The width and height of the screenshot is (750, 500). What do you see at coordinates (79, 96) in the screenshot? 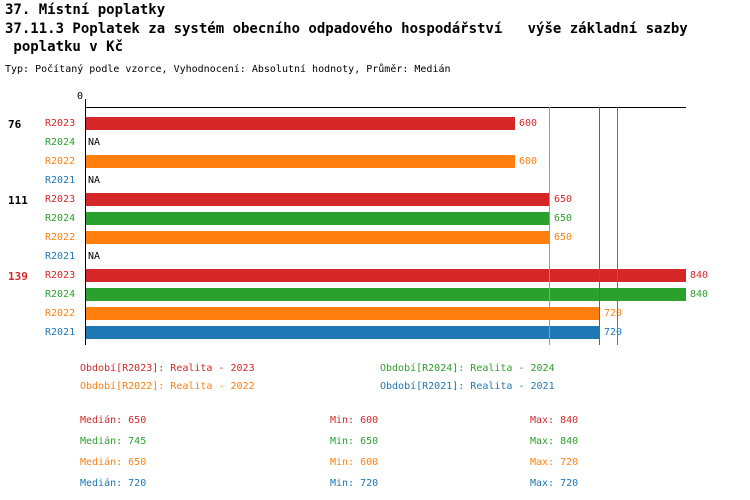
I see `x-axis-zero-label: 0` at bounding box center [79, 96].